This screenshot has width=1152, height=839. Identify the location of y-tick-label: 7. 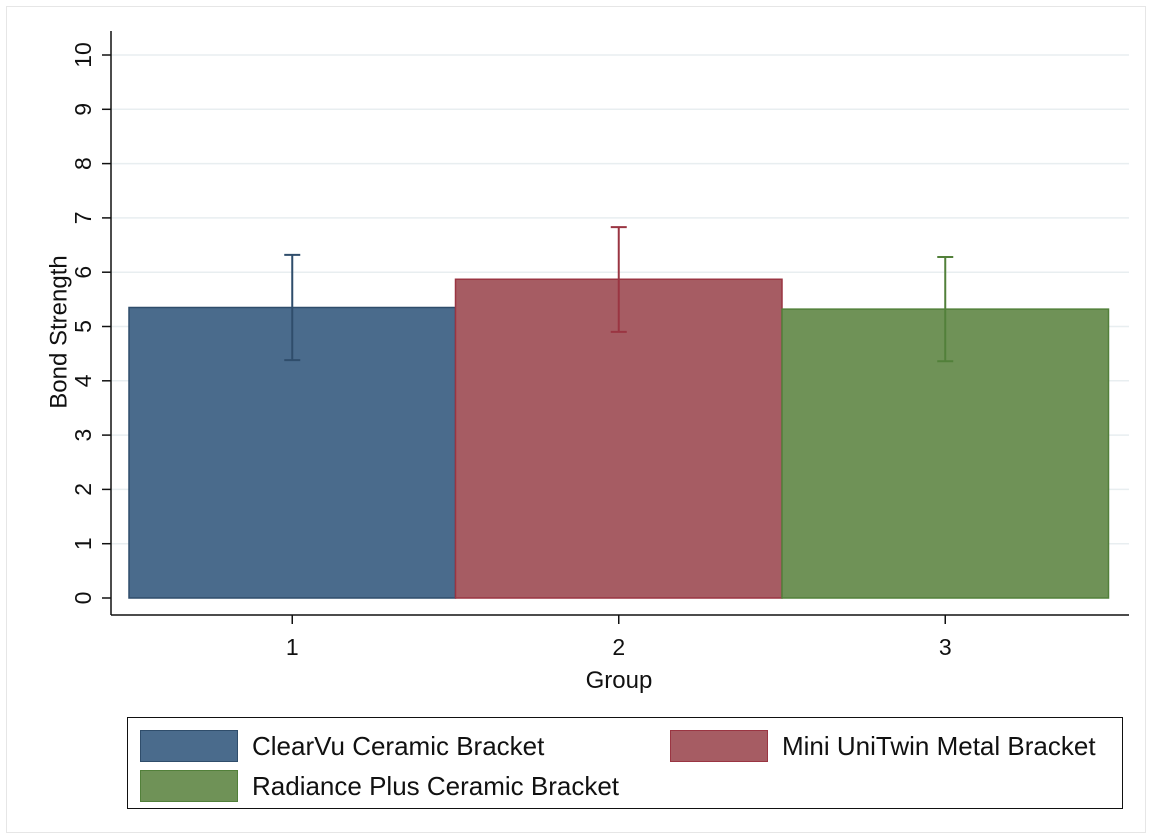
(83, 218).